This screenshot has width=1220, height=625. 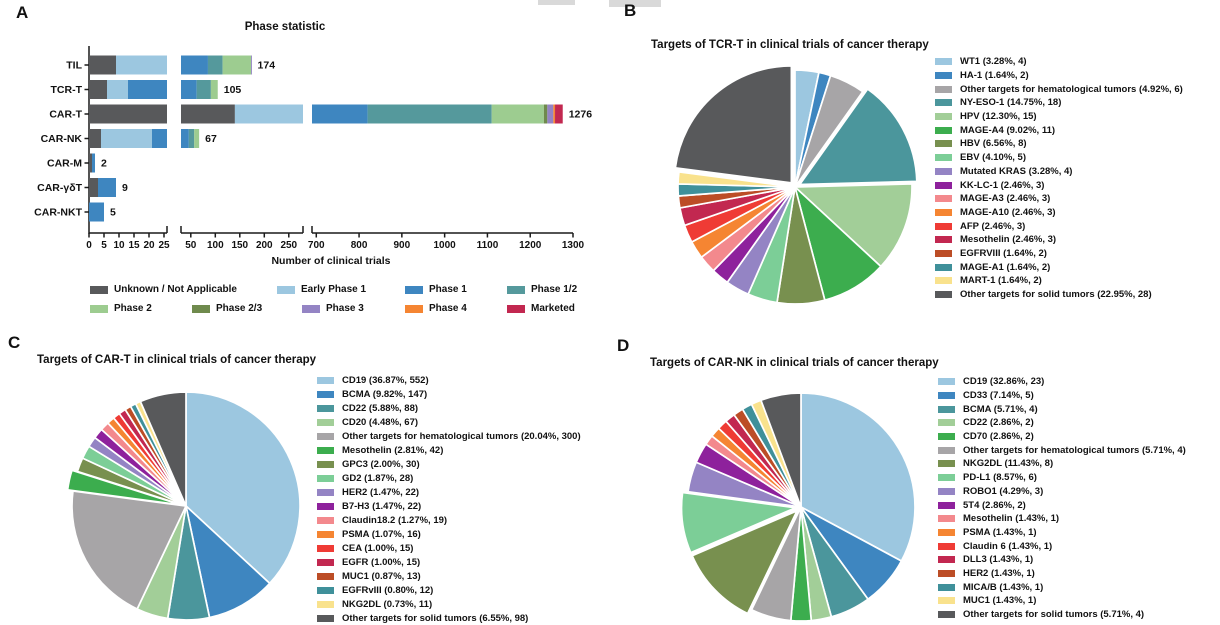 What do you see at coordinates (113, 213) in the screenshot?
I see `bar-total-label: 5` at bounding box center [113, 213].